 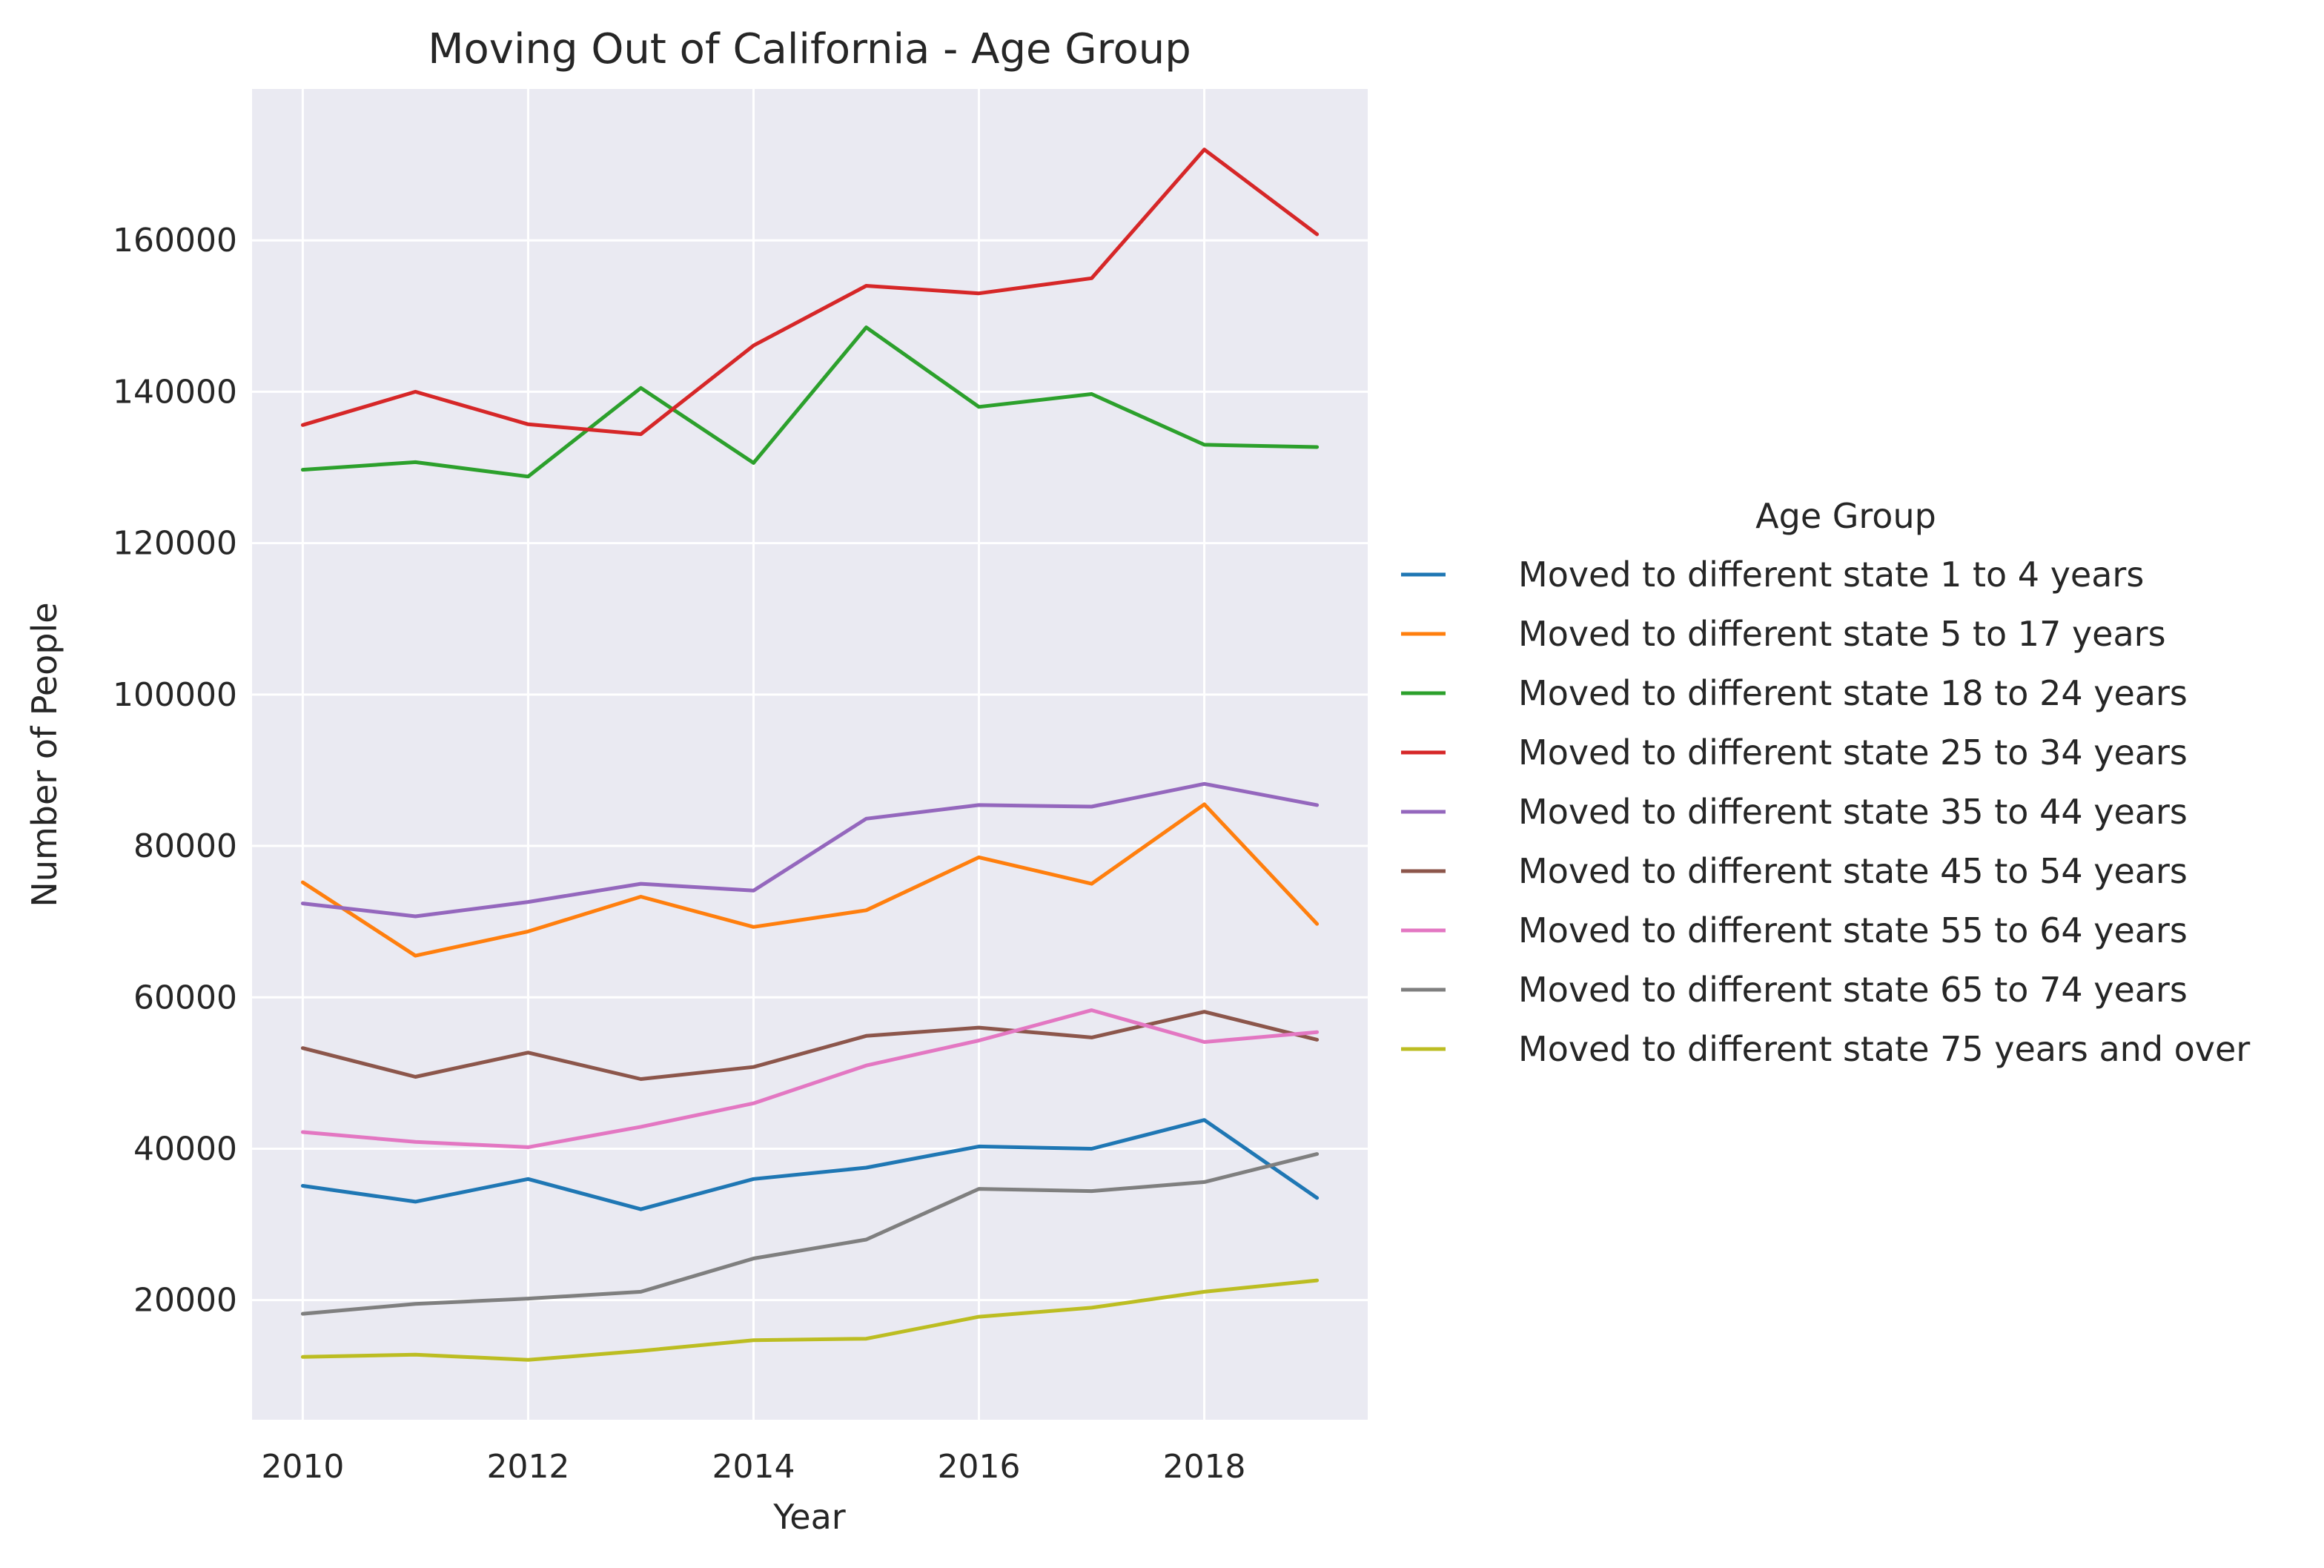 I want to click on x-tick-label: 2014, so click(x=753, y=1467).